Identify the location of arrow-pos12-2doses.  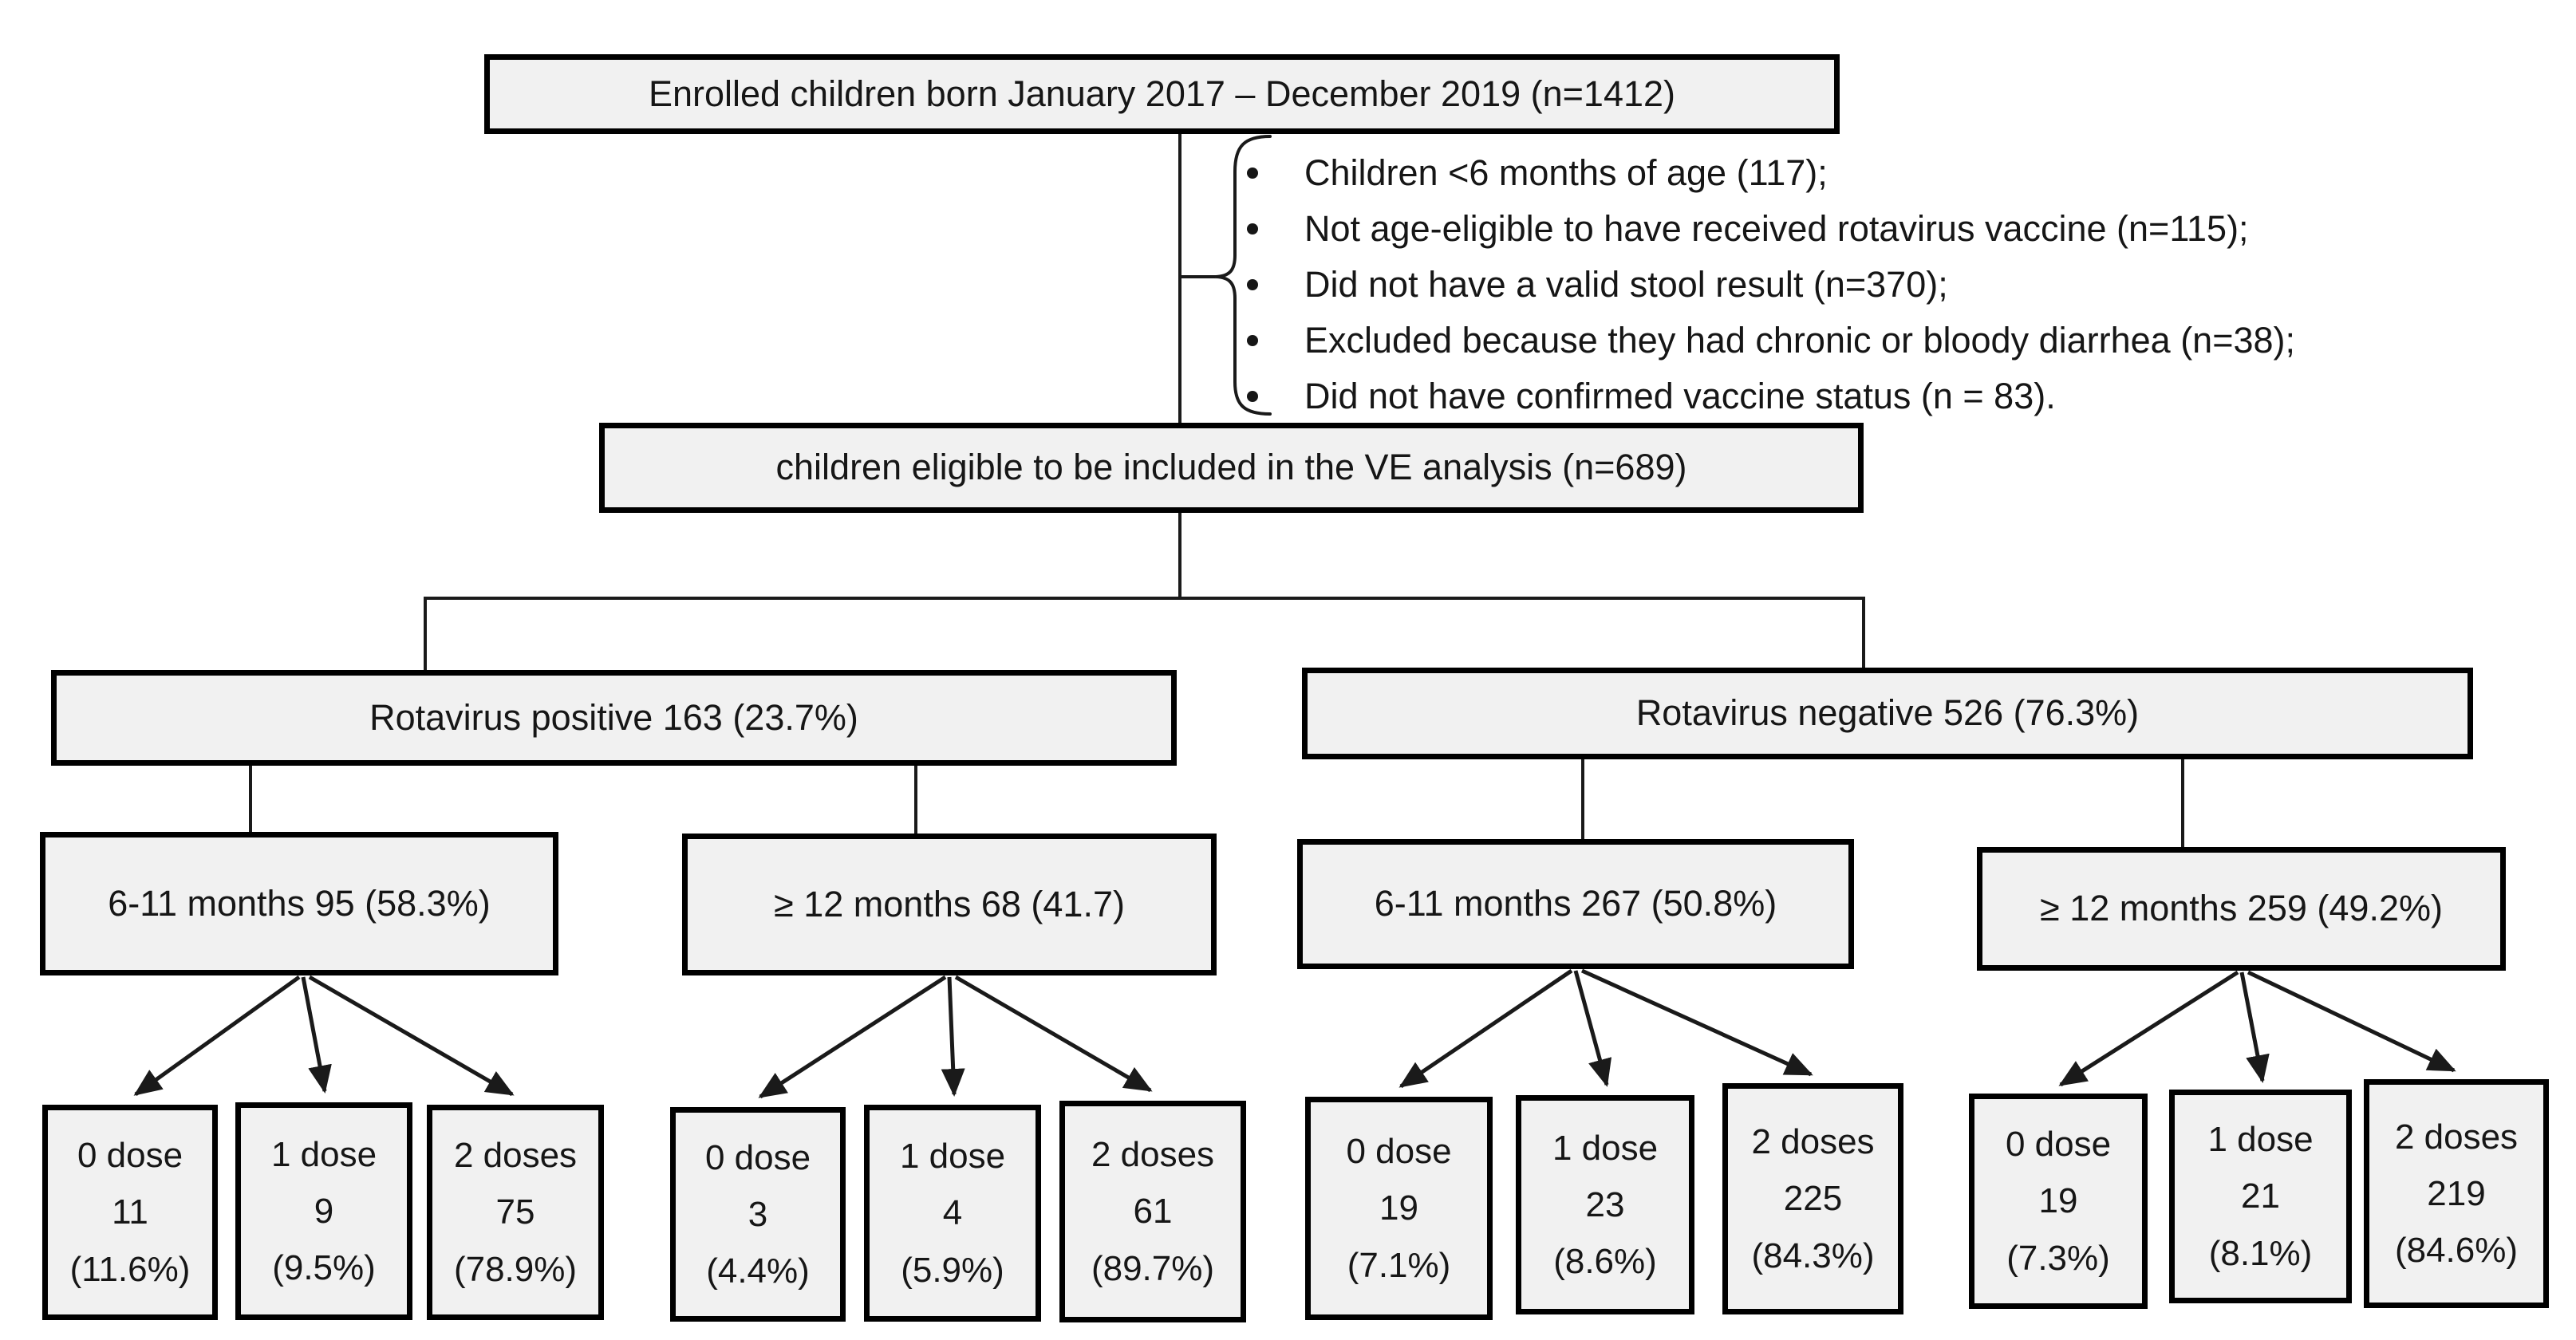
(1053, 1034).